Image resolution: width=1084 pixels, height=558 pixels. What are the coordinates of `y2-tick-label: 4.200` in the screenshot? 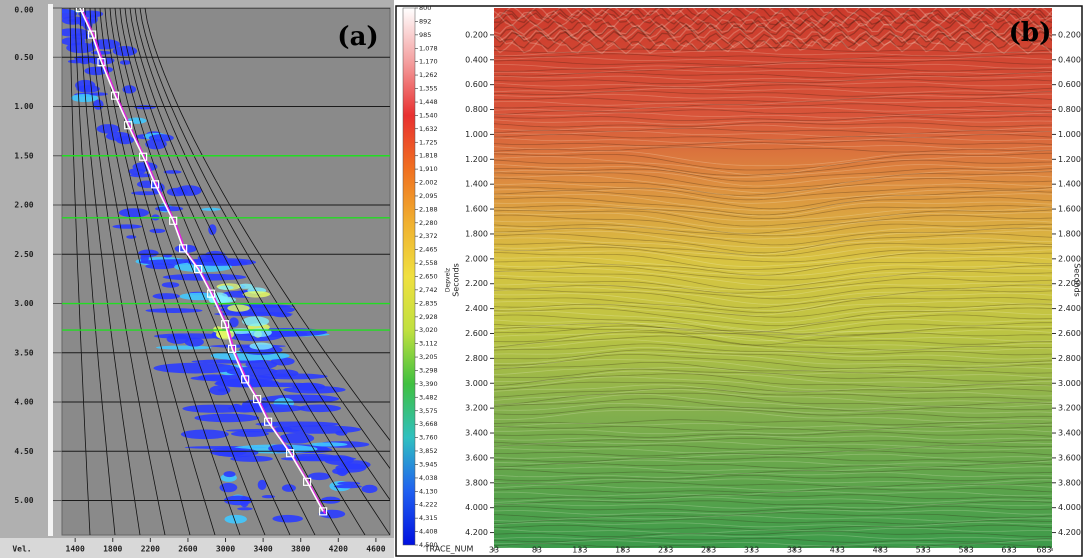 It's located at (1069, 532).